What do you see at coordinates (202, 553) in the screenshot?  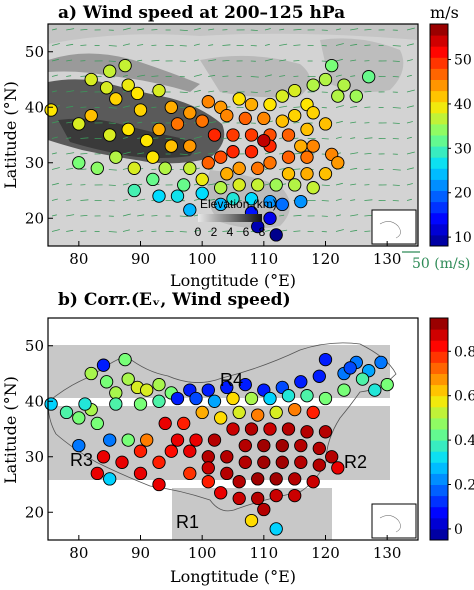 I see `x-tick-label: 100` at bounding box center [202, 553].